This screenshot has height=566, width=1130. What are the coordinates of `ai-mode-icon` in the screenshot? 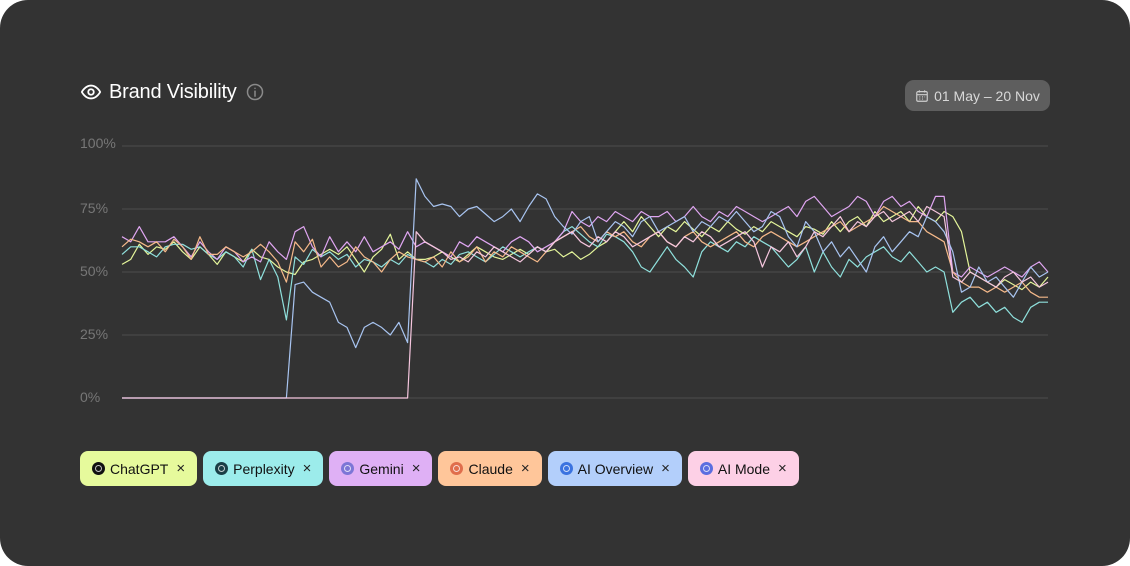 It's located at (706, 468).